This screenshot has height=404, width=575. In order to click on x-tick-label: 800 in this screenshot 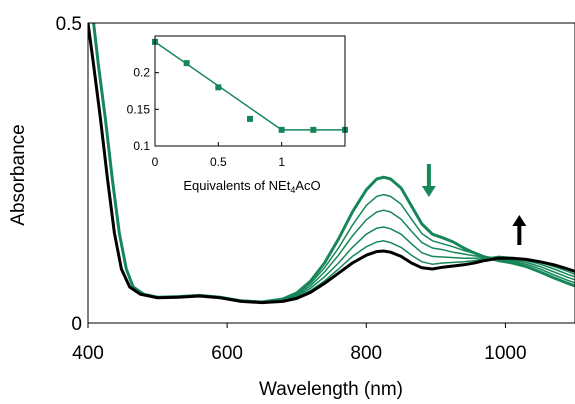, I will do `click(366, 353)`.